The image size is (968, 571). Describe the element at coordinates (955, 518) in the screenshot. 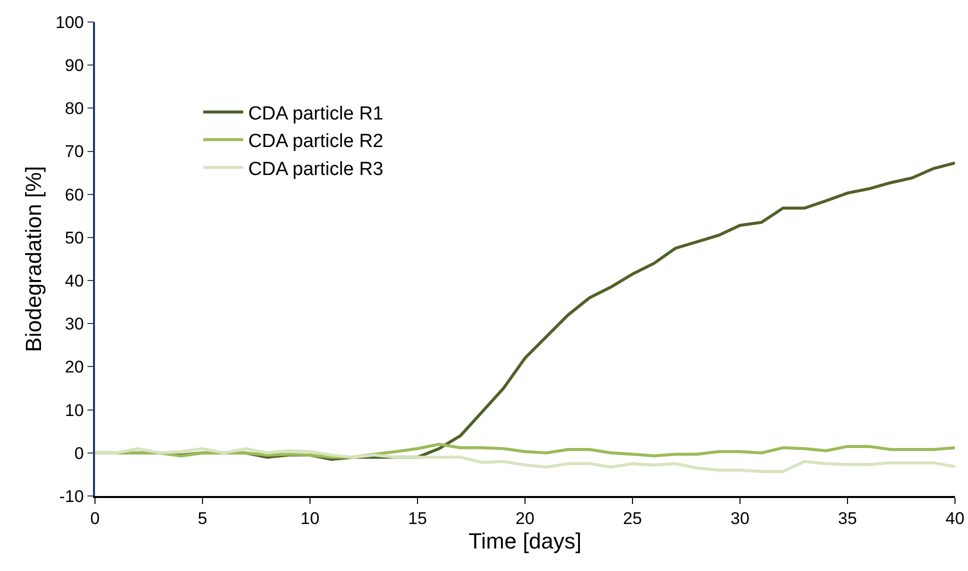

I see `x-tick-label: 40` at that location.